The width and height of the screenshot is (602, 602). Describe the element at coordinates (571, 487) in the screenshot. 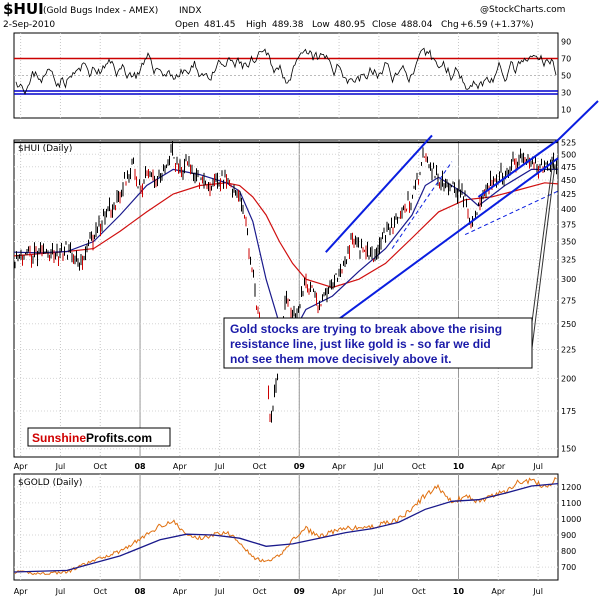

I see `gold-y-tick-label: 1200` at that location.